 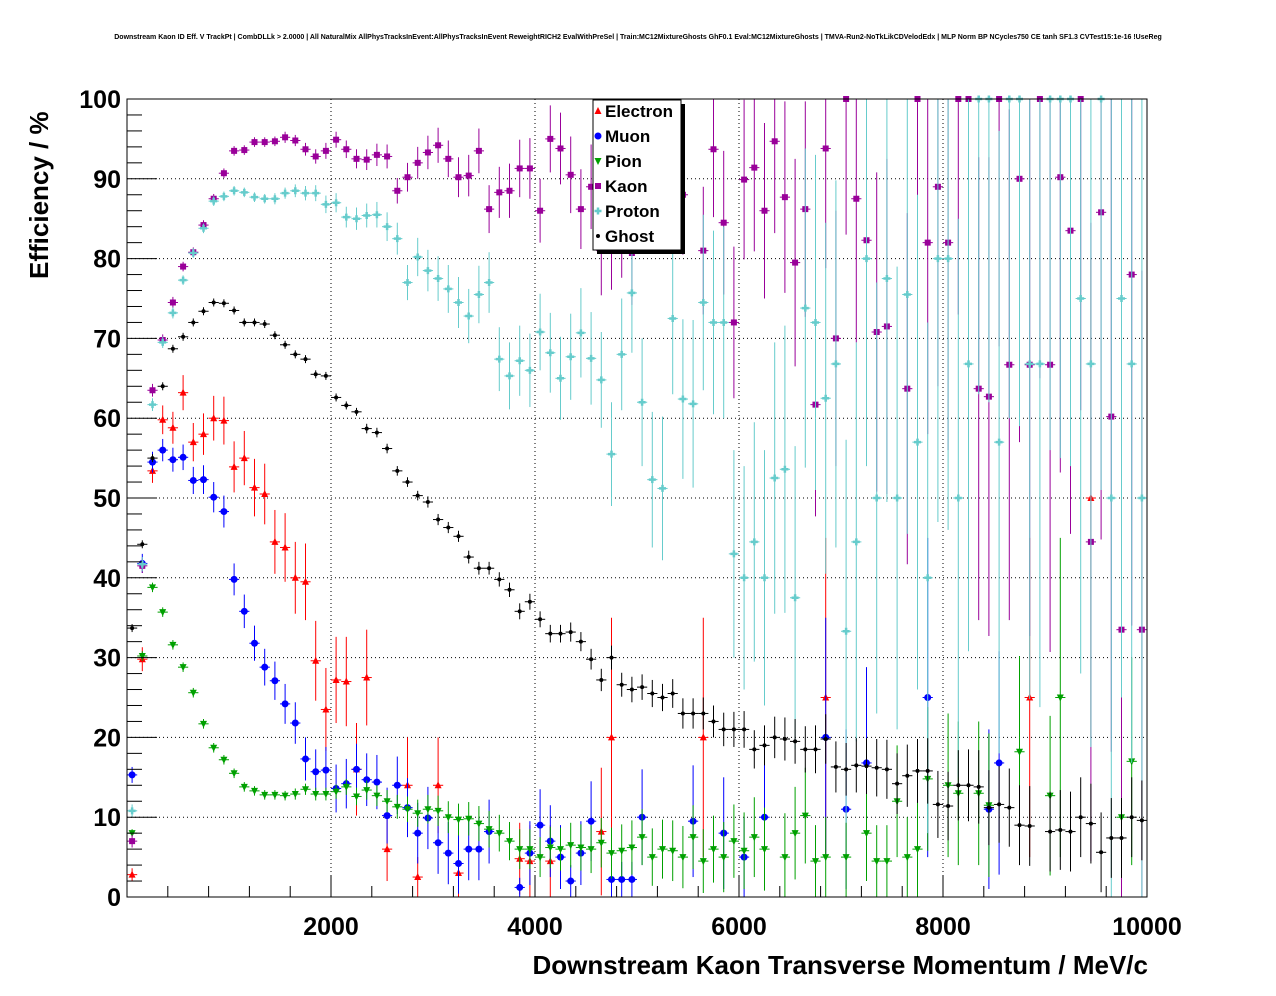 I want to click on y-tick-label: 20, so click(x=107, y=738).